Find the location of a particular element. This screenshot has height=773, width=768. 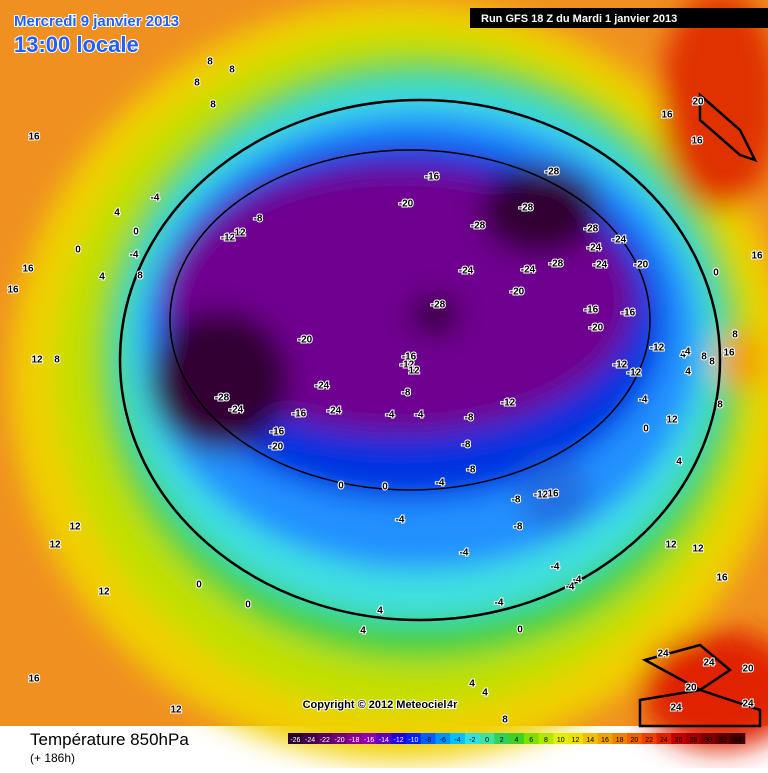

colorbar-tick-label: 4 is located at coordinates (517, 740).